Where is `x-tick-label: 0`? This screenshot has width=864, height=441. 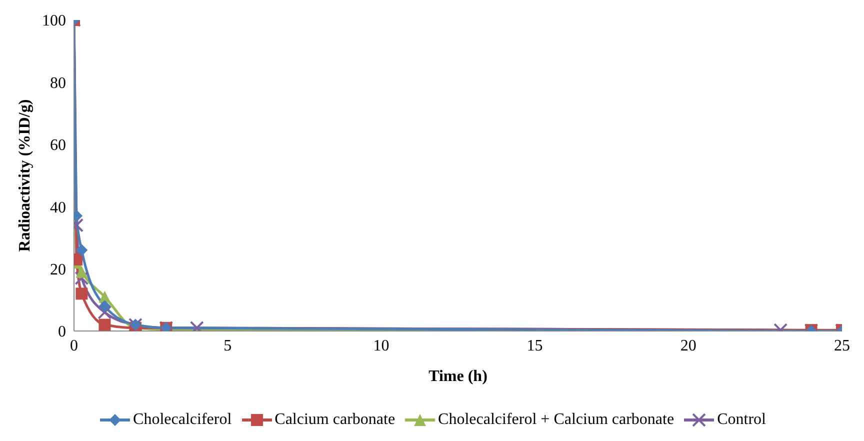
x-tick-label: 0 is located at coordinates (74, 345).